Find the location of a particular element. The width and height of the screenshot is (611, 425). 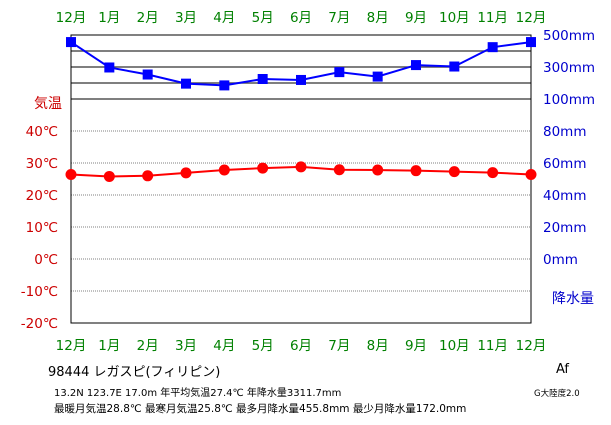

temperature-tick-label: -10℃ is located at coordinates (39, 292).